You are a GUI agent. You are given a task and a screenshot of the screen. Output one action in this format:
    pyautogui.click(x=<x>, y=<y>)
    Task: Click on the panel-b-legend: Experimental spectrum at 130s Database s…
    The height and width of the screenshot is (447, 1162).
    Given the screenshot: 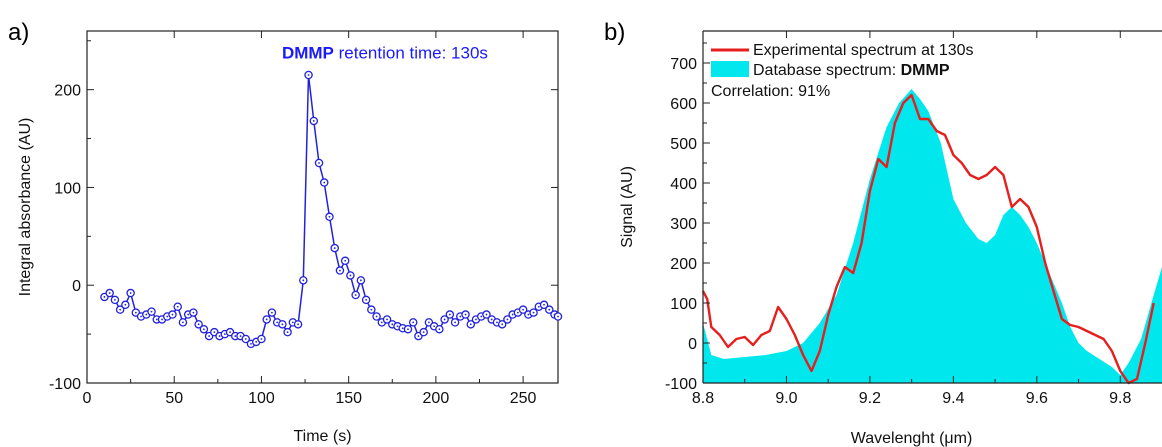 What is the action you would take?
    pyautogui.click(x=842, y=71)
    